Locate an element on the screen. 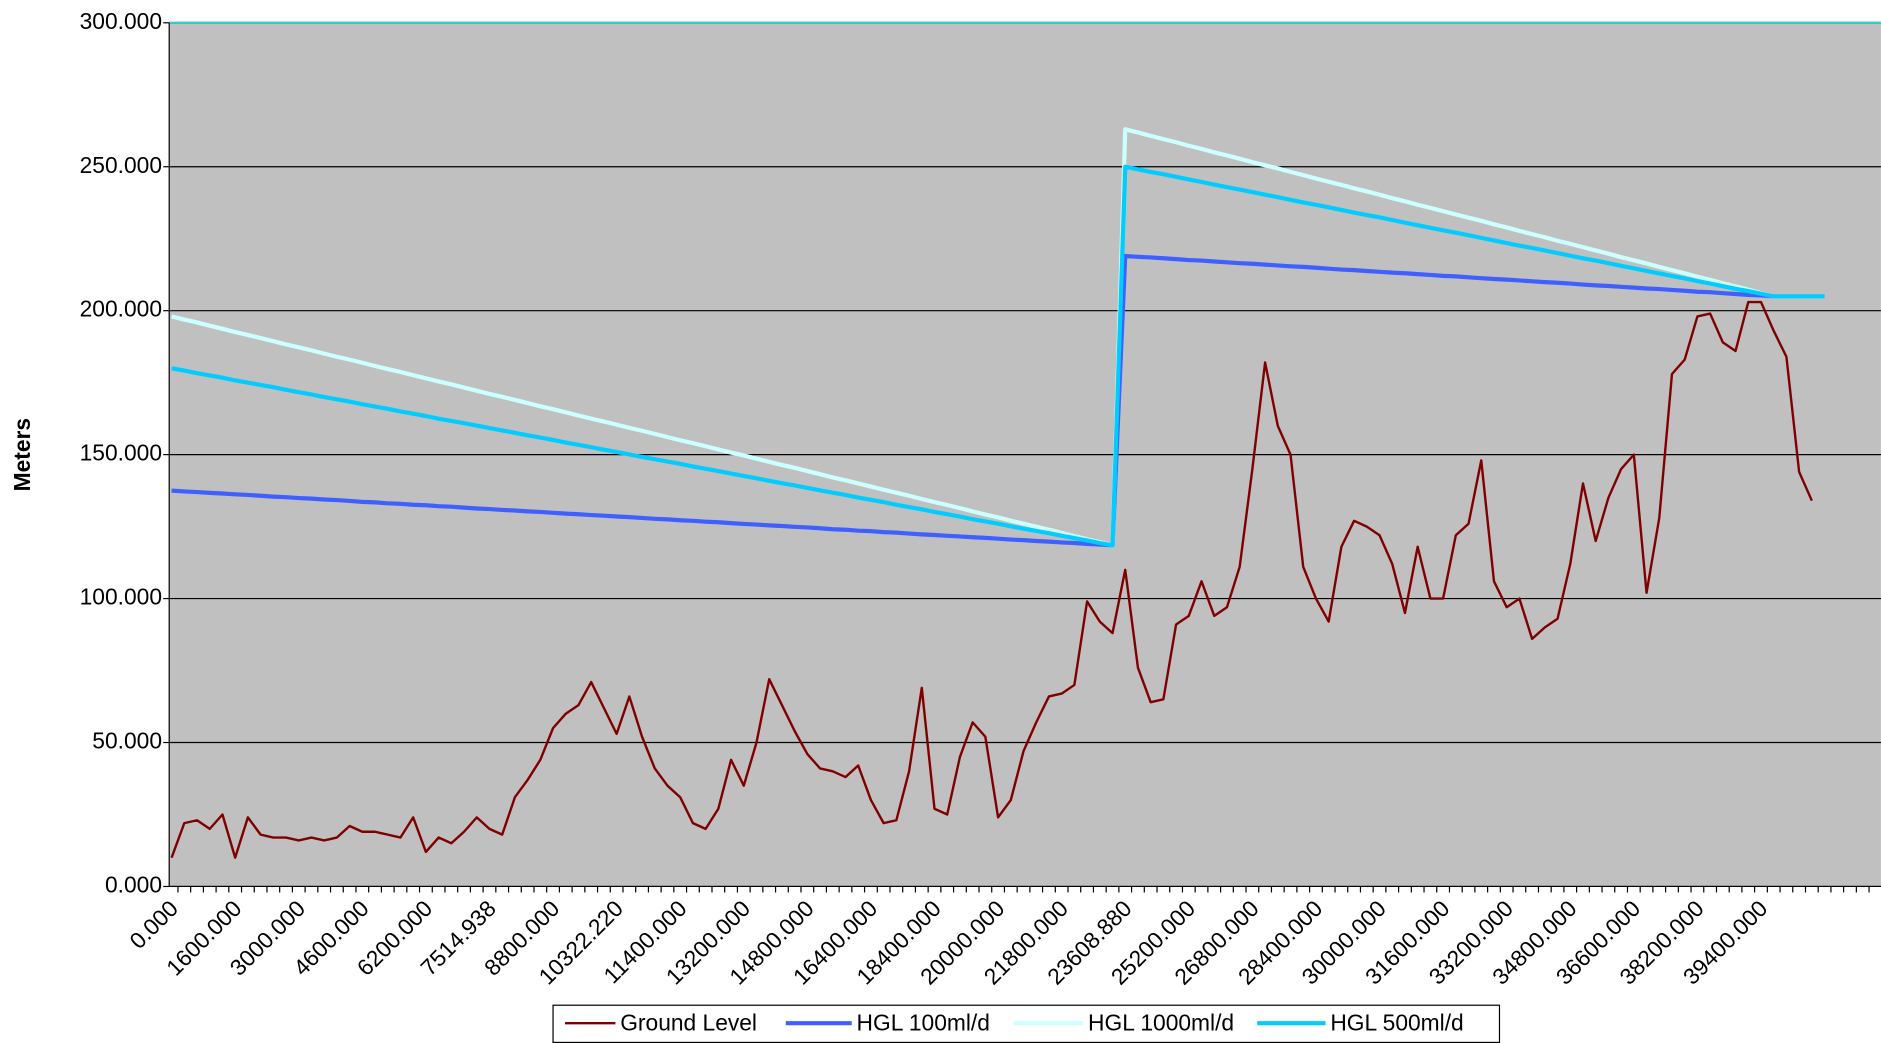 The image size is (1881, 1043). y-tick-label: 300.000 is located at coordinates (121, 21).